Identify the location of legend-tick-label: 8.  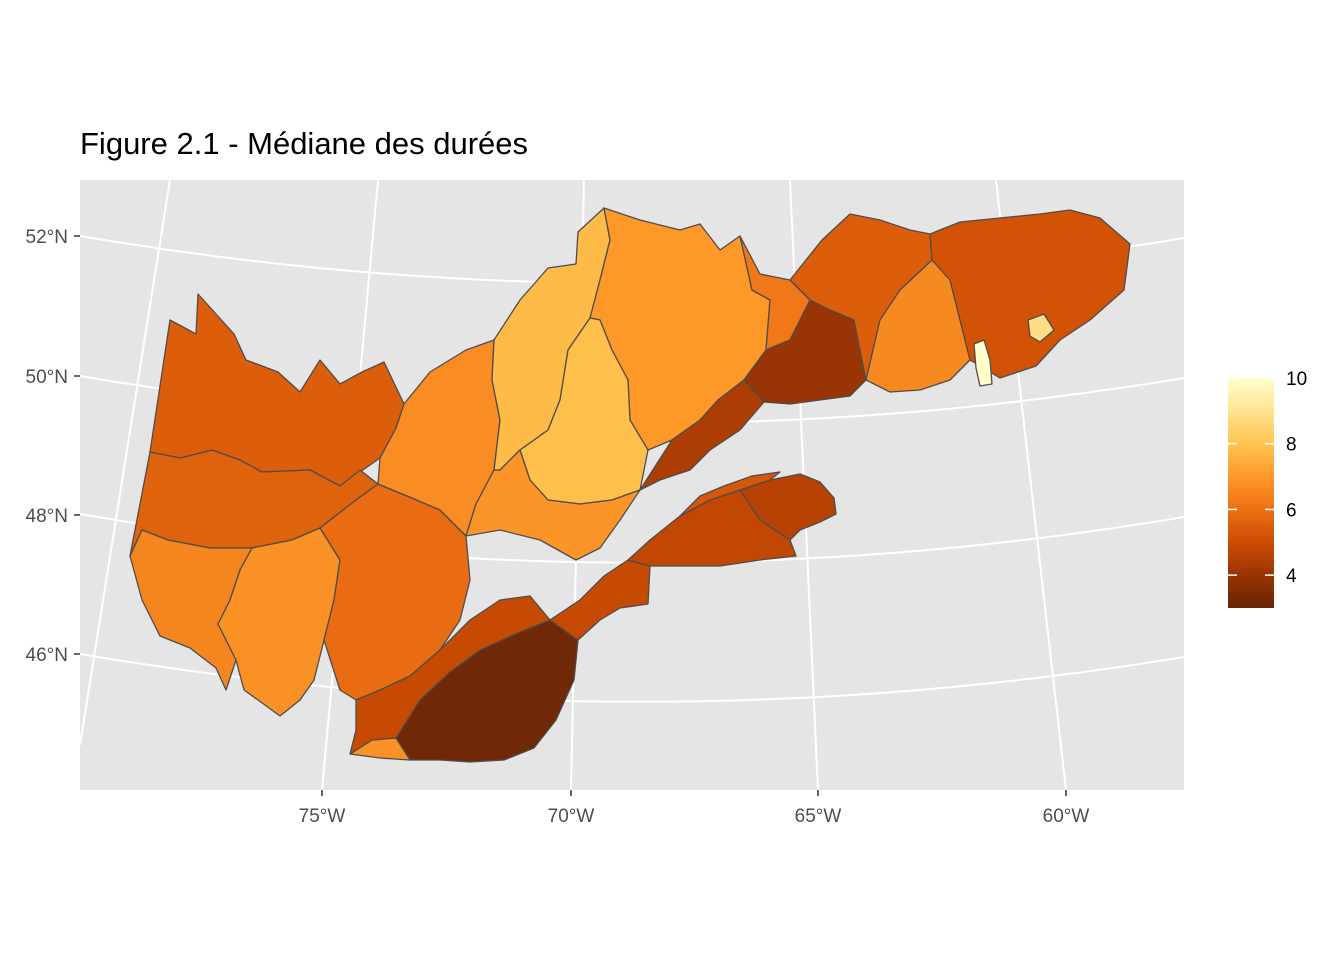
(1291, 445).